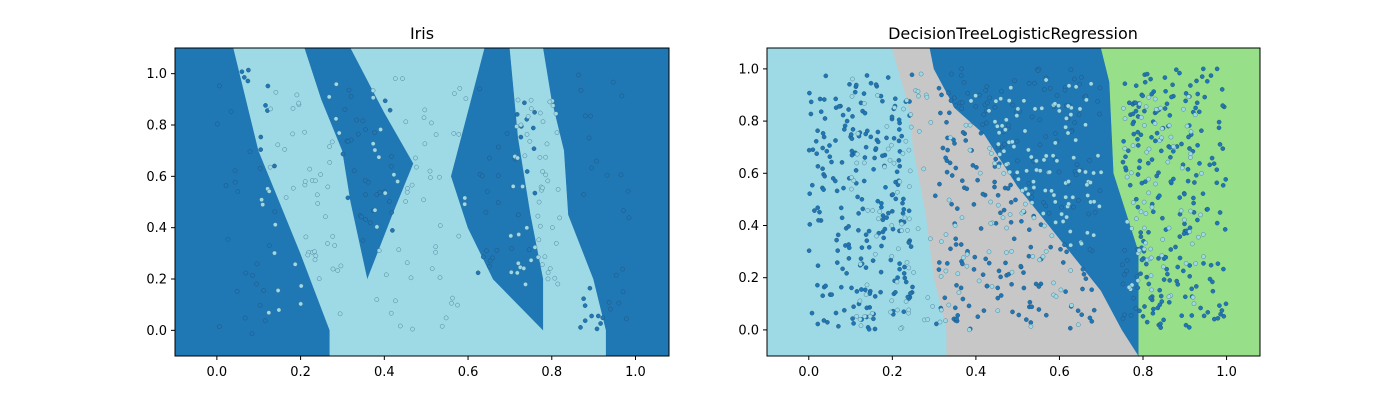 The width and height of the screenshot is (1400, 400). What do you see at coordinates (156, 74) in the screenshot?
I see `y-tick-label: 1.0` at bounding box center [156, 74].